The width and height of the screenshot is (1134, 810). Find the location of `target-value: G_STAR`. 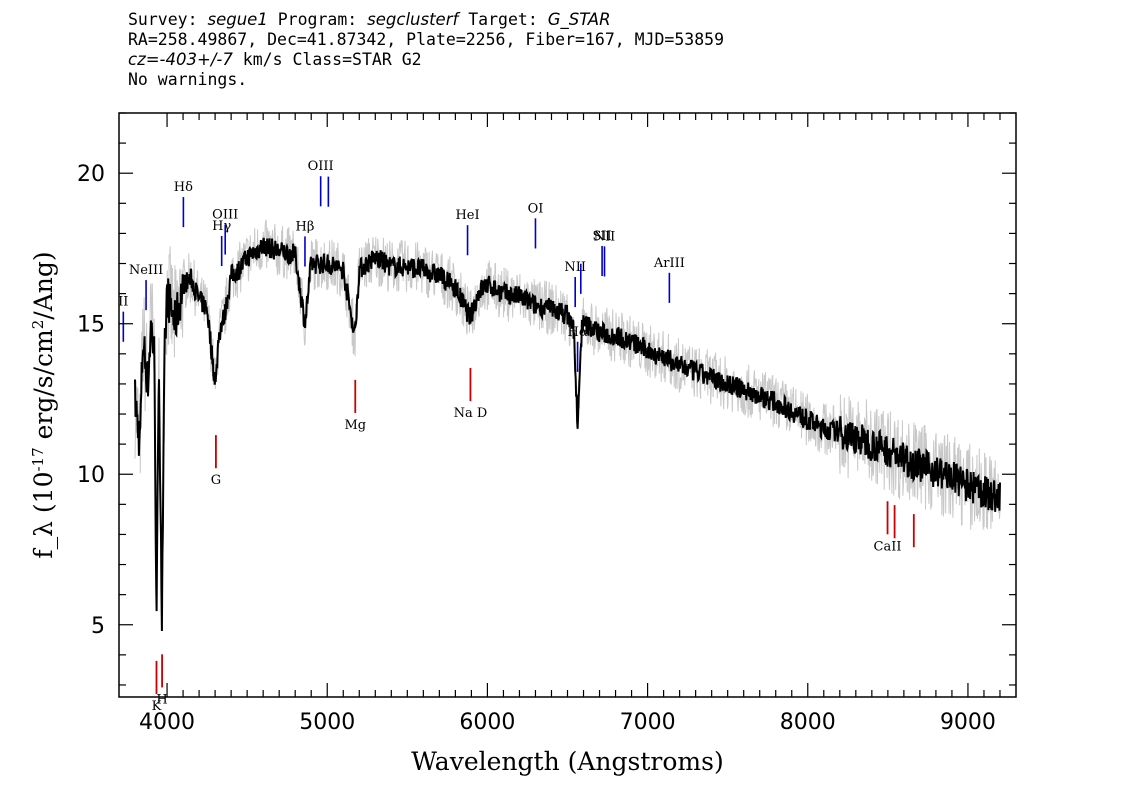

target-value: G_STAR is located at coordinates (579, 19).